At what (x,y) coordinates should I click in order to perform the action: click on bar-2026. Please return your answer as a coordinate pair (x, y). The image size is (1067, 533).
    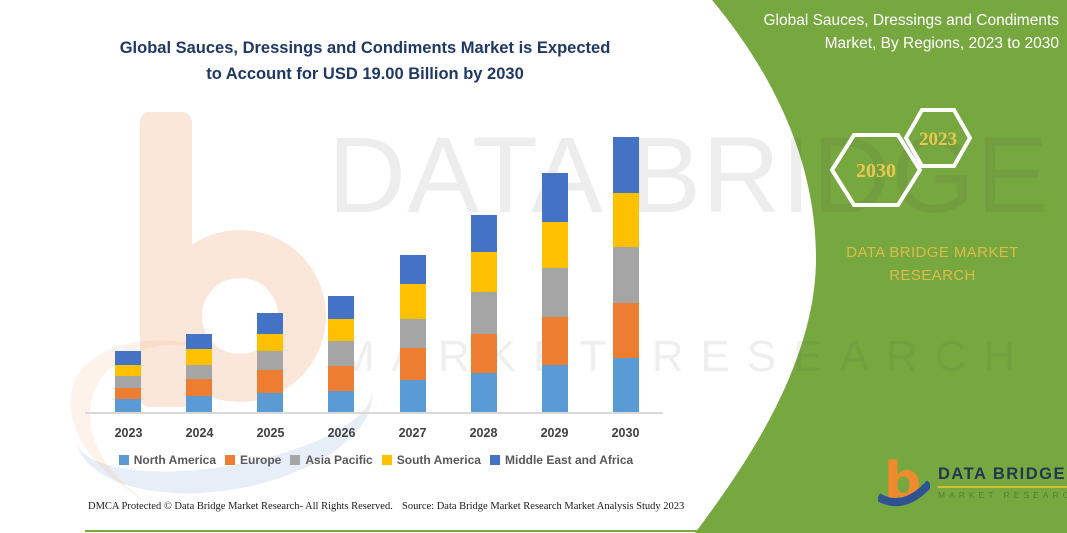
    Looking at the image, I should click on (341, 354).